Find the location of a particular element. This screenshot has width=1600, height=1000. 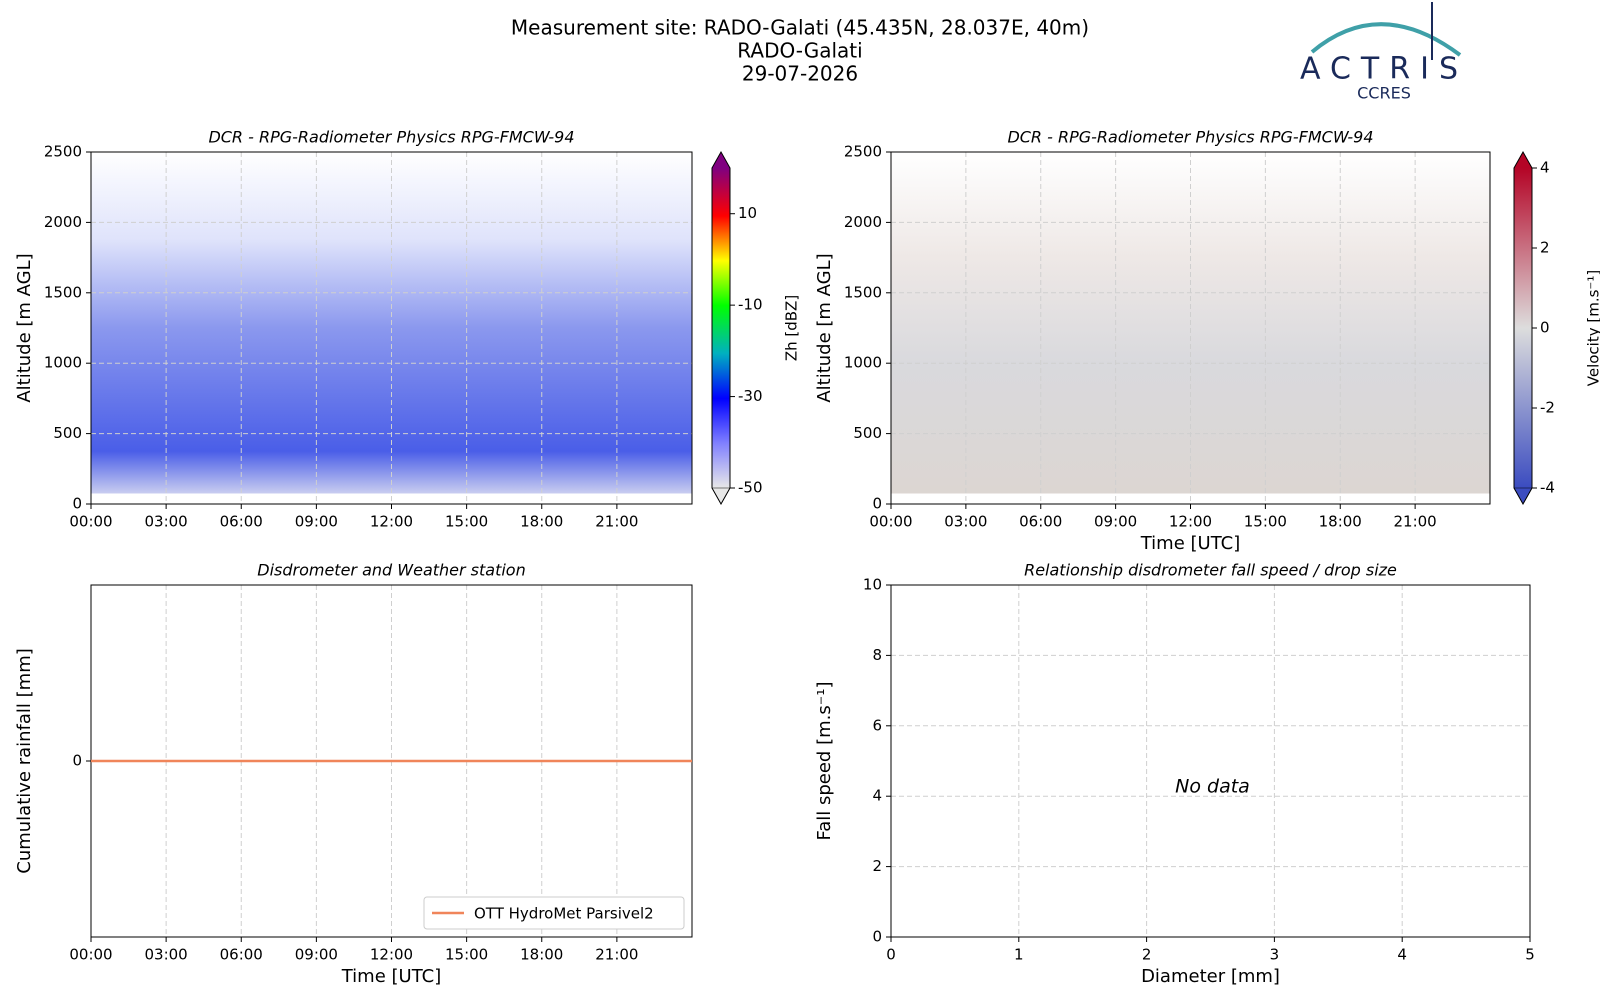

x-tick-label: 0 is located at coordinates (891, 955).